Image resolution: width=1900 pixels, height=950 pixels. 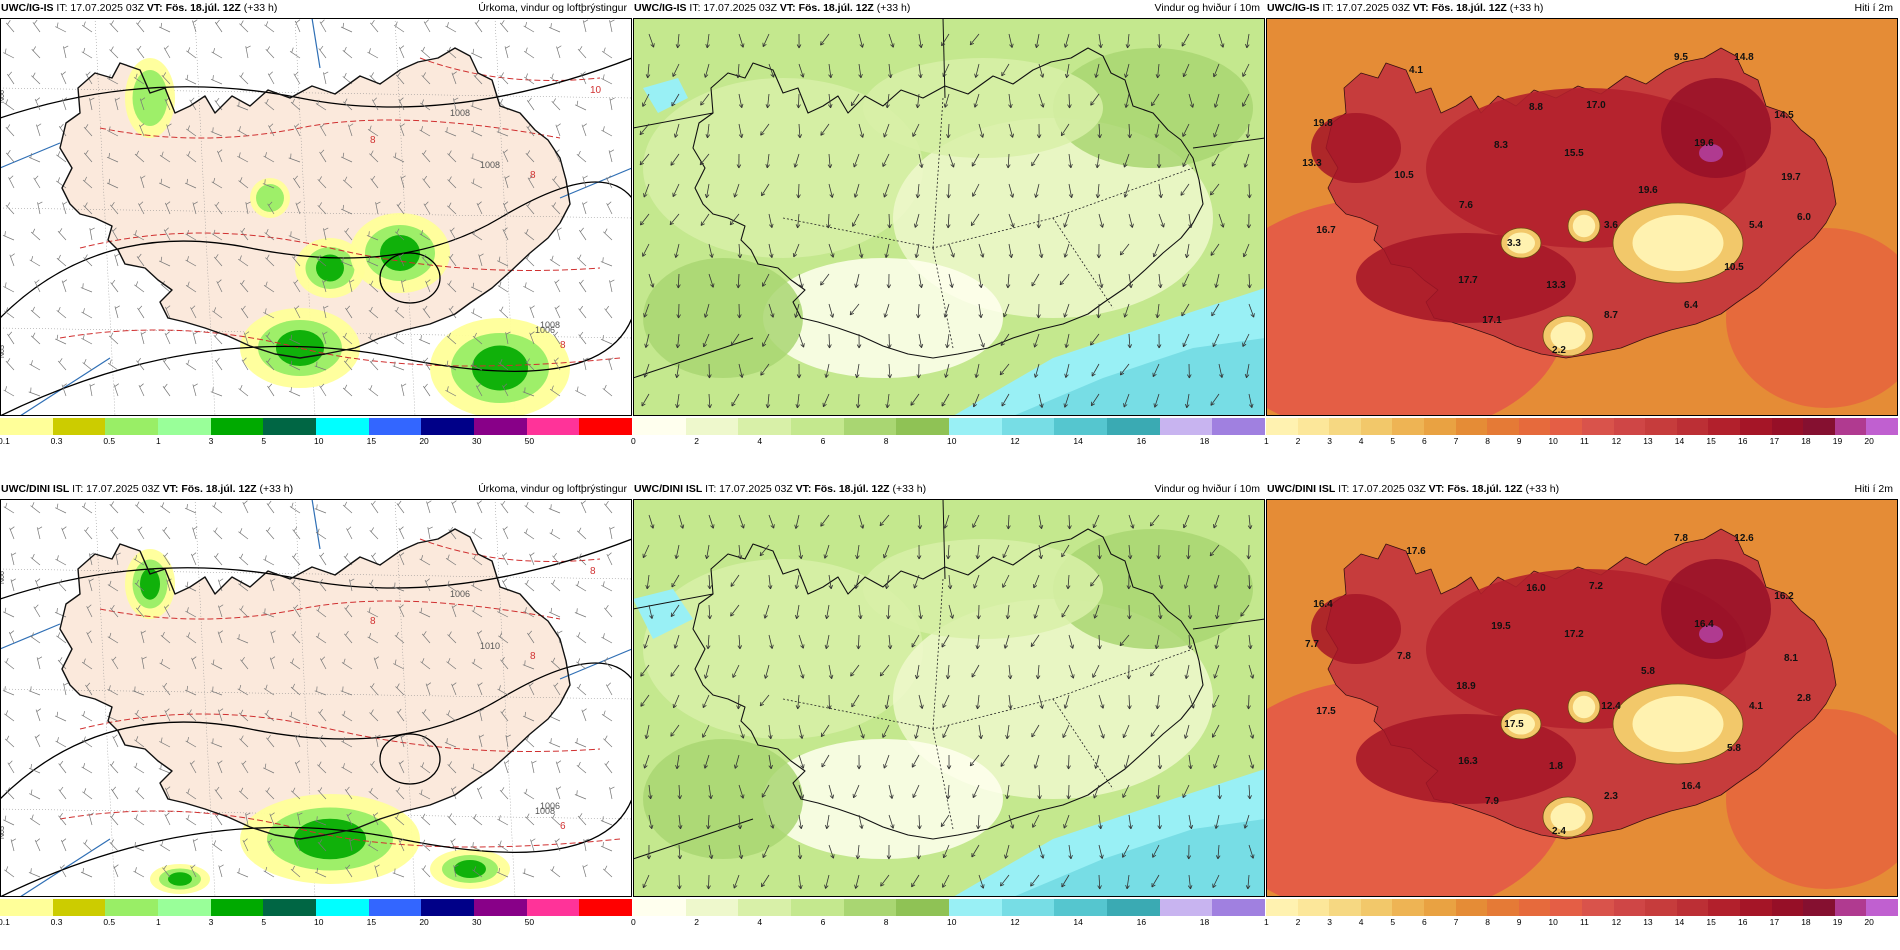 I want to click on legend-tick-label: 10, so click(x=1553, y=922).